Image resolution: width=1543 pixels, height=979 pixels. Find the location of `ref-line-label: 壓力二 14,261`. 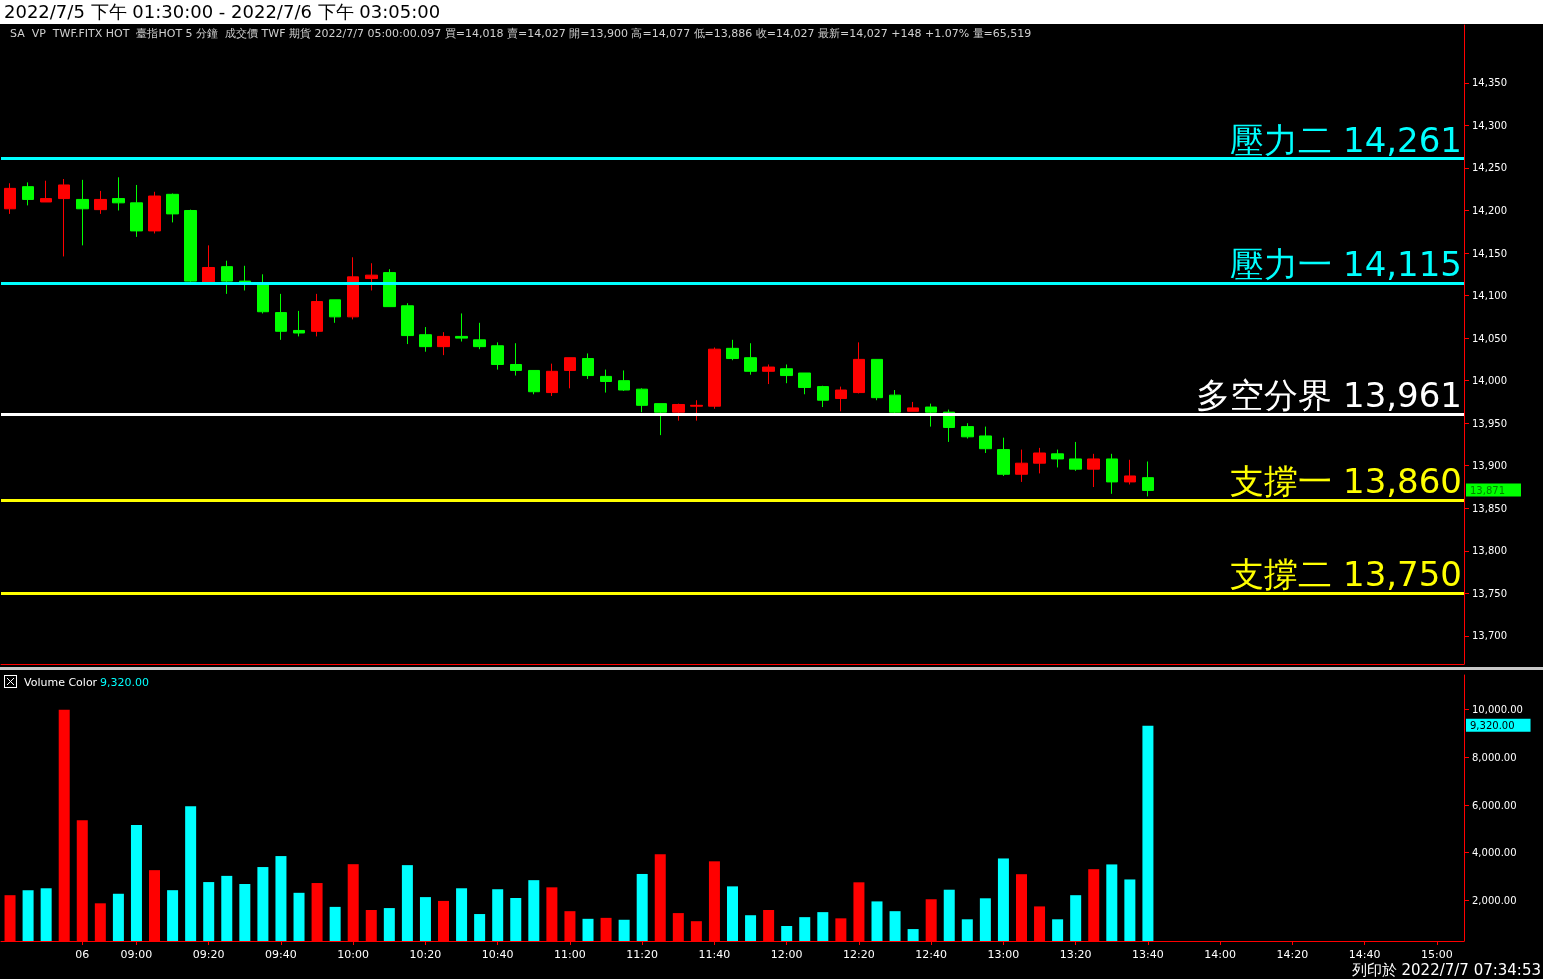

ref-line-label: 壓力二 14,261 is located at coordinates (1346, 139).